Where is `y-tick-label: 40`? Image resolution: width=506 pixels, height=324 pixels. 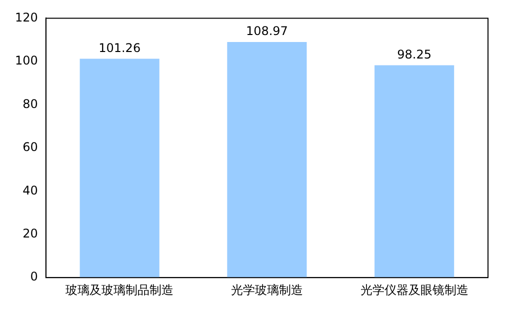
y-tick-label: 40 is located at coordinates (30, 190).